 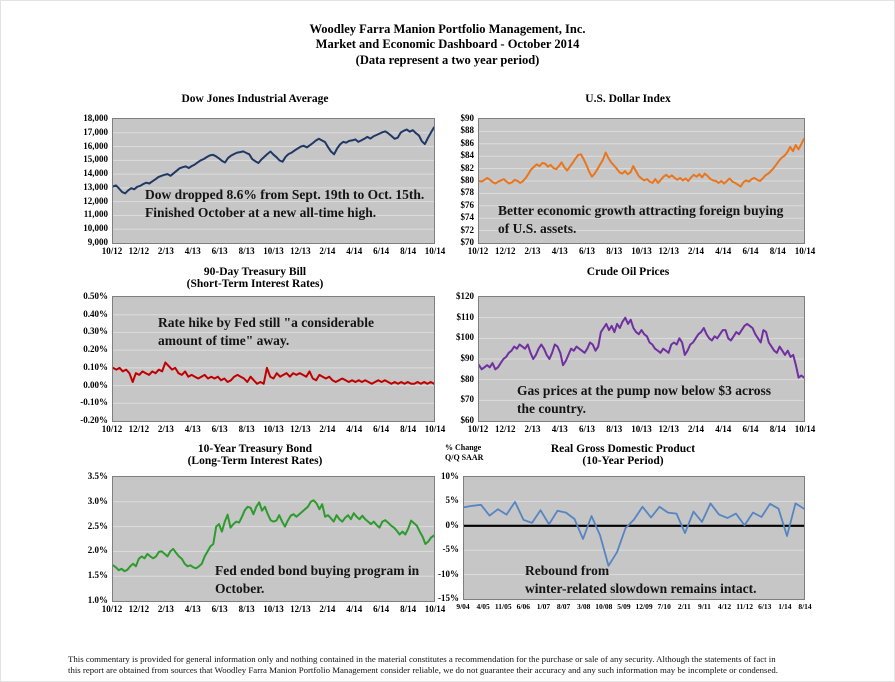 I want to click on y-tick-label: 9,000, so click(x=97, y=242).